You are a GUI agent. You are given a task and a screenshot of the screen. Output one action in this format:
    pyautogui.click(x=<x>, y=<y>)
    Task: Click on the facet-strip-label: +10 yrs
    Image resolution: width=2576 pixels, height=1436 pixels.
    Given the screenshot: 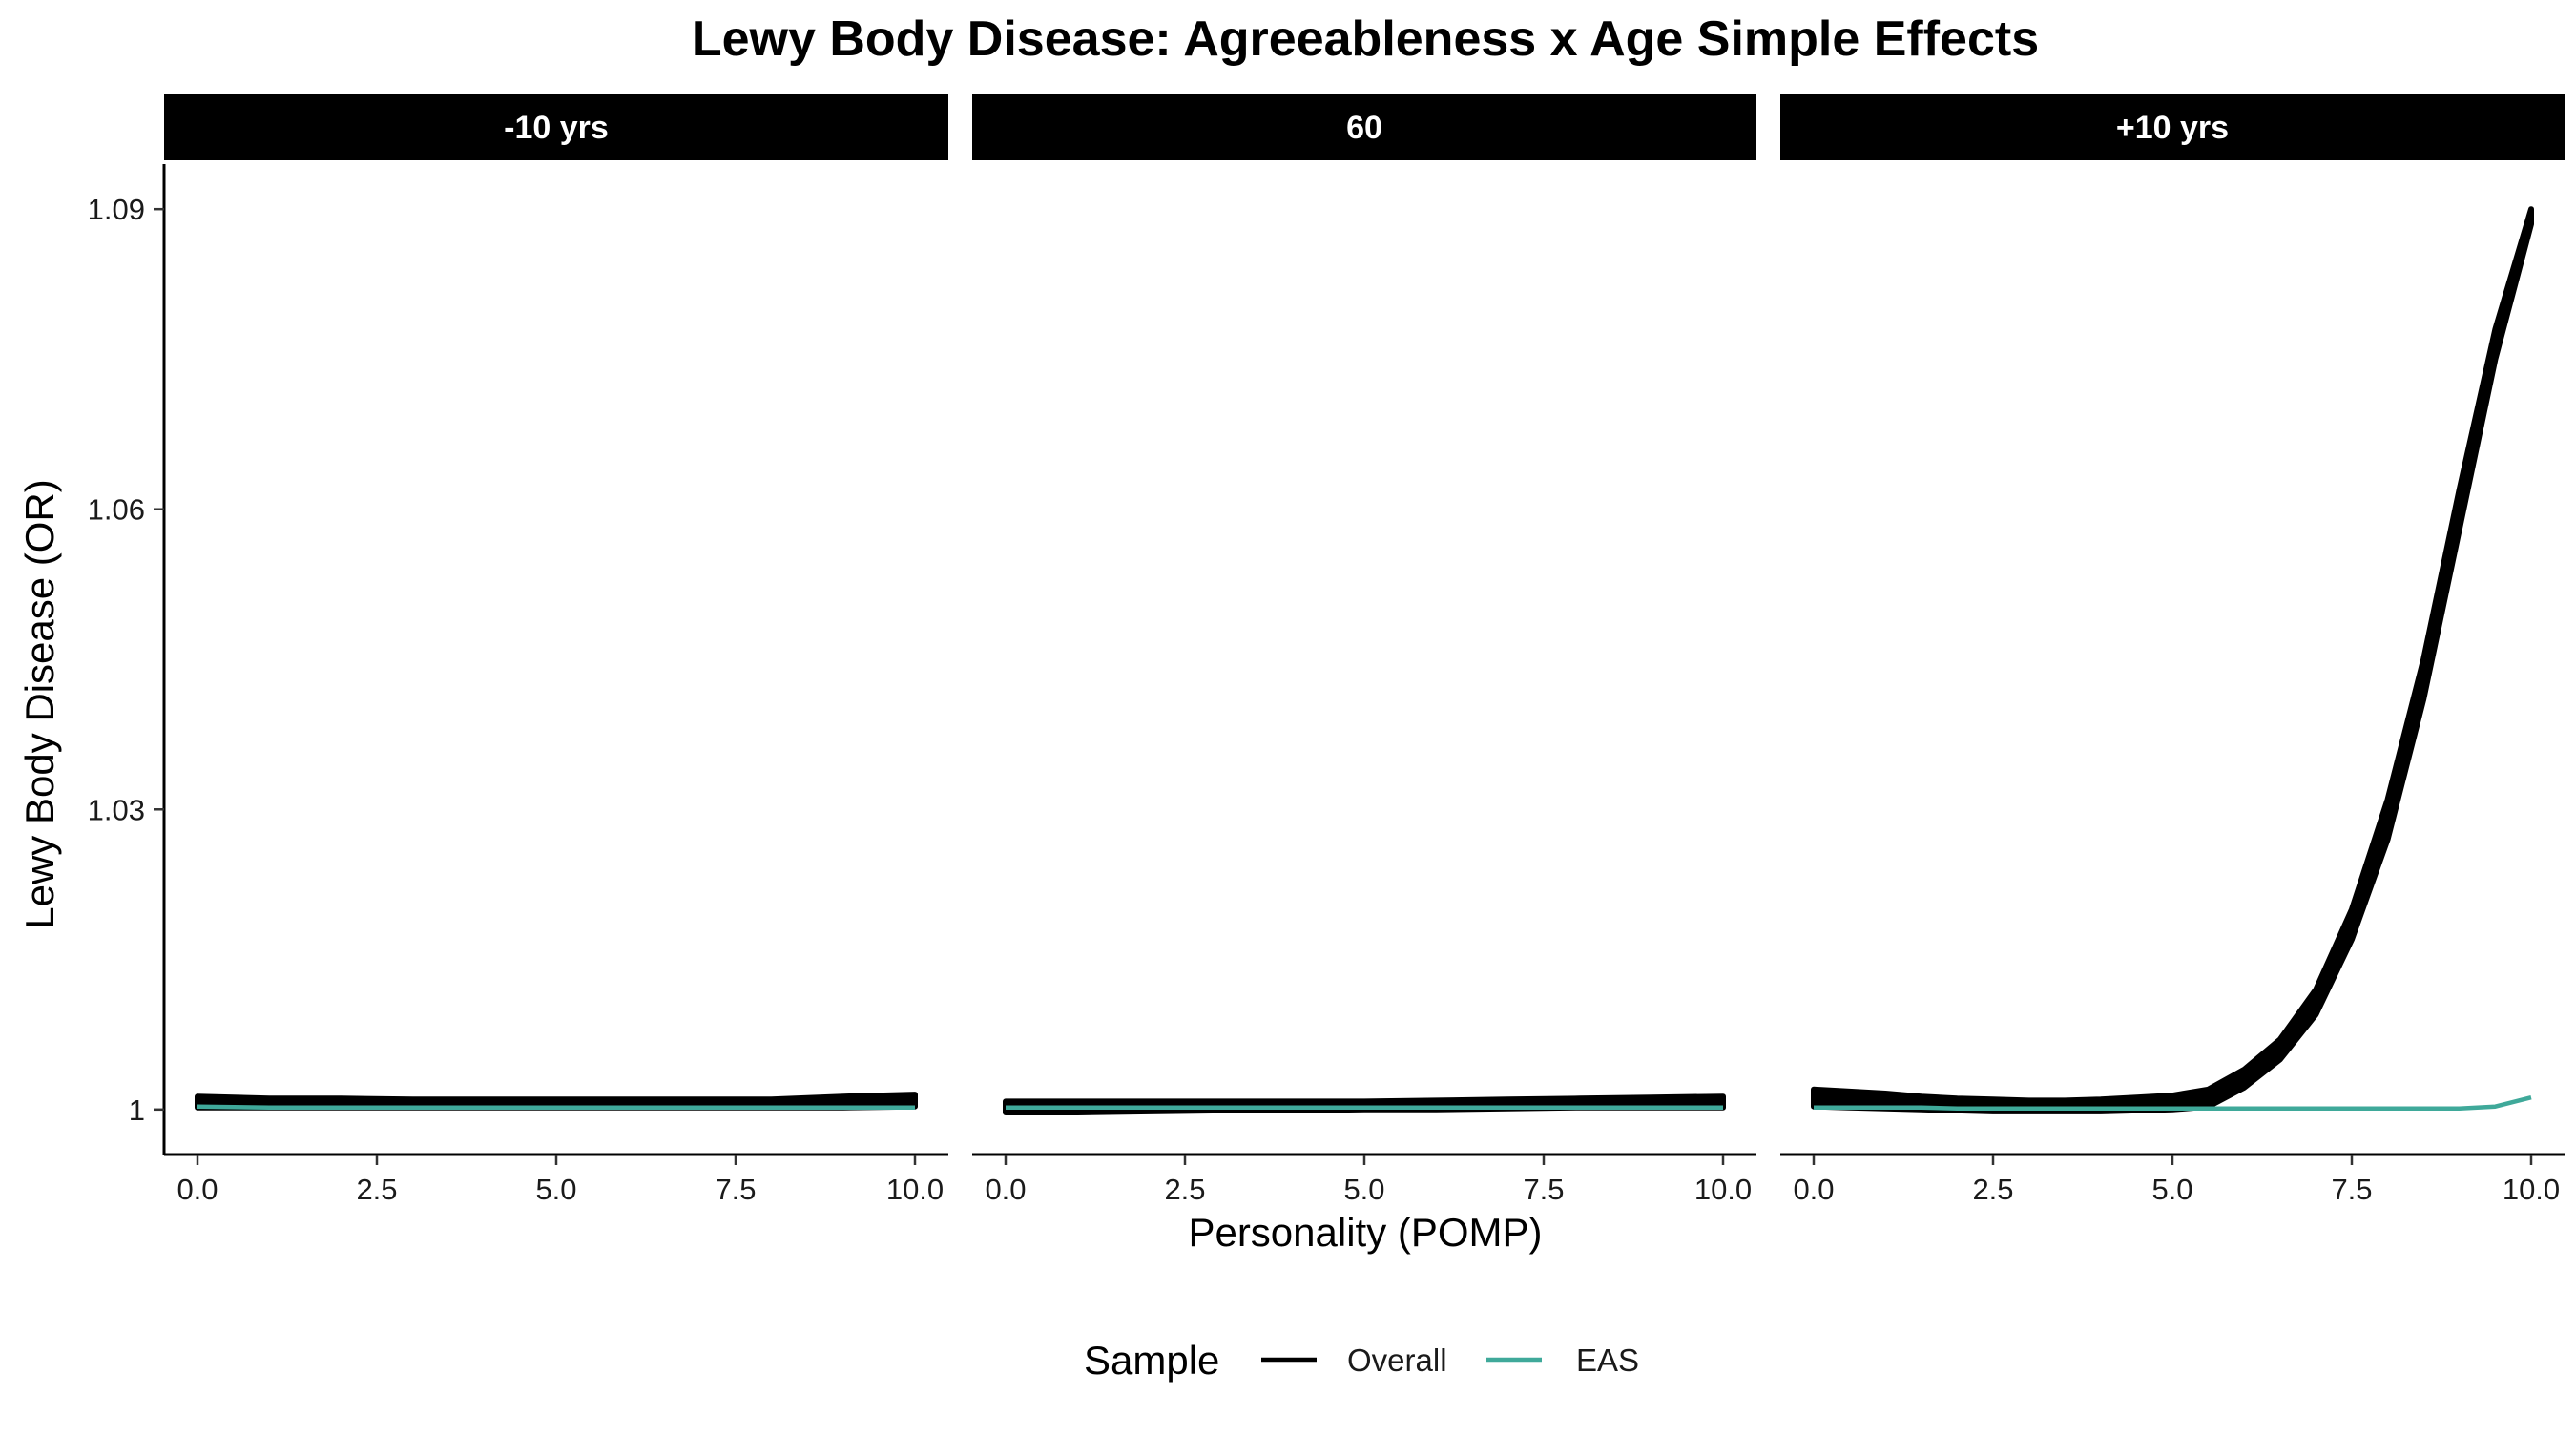 What is the action you would take?
    pyautogui.click(x=2172, y=128)
    